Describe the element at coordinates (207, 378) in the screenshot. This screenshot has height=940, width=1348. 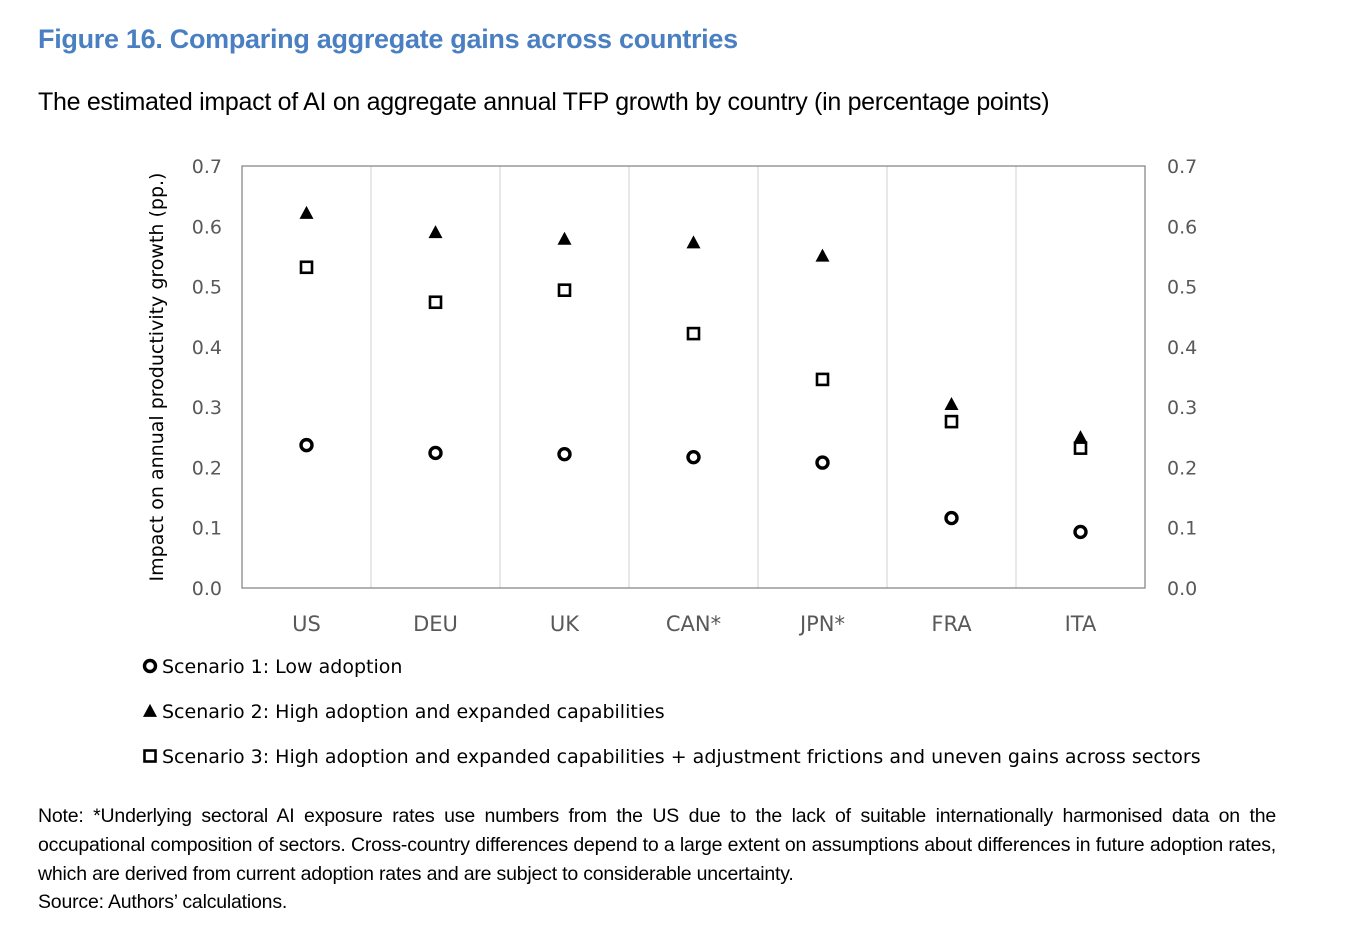
I see `y-axis-left-ticks: 0.0 0.1 0.2 0.3 0.4 0.5 0.6 0.7` at that location.